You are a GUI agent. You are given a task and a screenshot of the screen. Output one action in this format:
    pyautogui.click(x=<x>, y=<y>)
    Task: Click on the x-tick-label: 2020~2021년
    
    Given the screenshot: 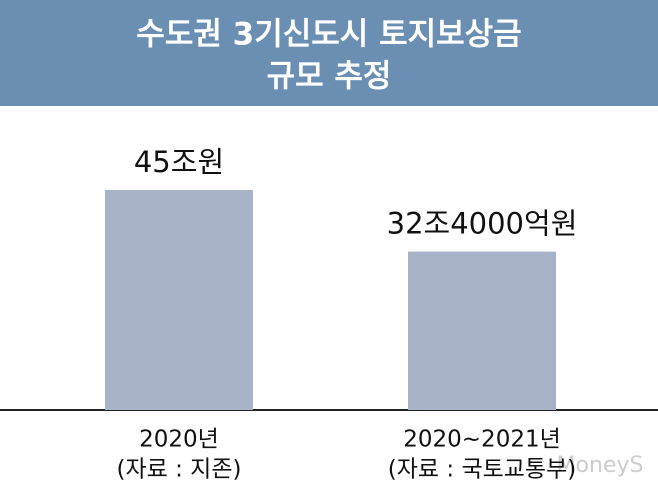 What is the action you would take?
    pyautogui.click(x=482, y=440)
    